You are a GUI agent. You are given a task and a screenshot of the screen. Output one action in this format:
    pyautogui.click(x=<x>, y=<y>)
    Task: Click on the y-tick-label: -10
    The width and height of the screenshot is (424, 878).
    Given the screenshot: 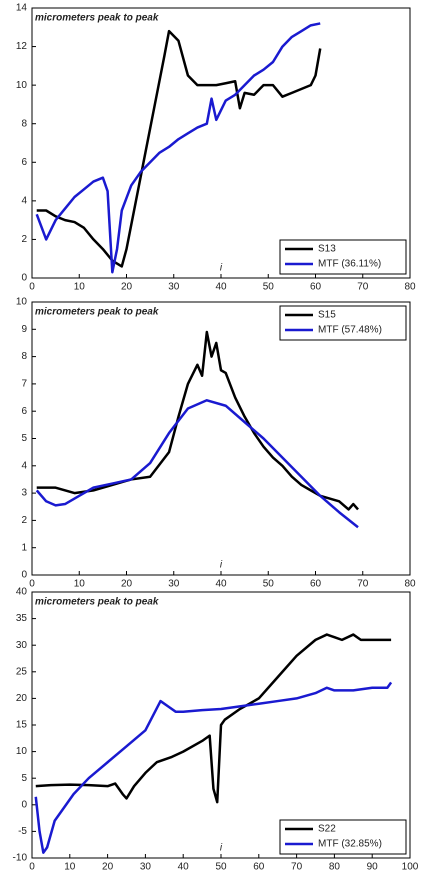 What is the action you would take?
    pyautogui.click(x=20, y=858)
    